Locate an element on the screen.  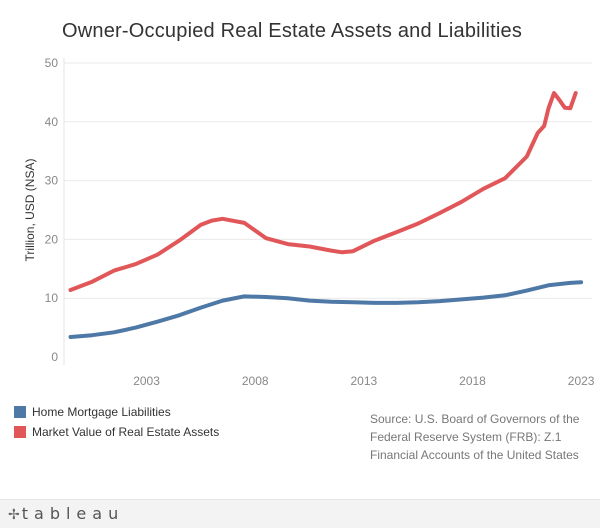
legend-item-assets: Market Value of Real Estate Assets is located at coordinates (116, 432).